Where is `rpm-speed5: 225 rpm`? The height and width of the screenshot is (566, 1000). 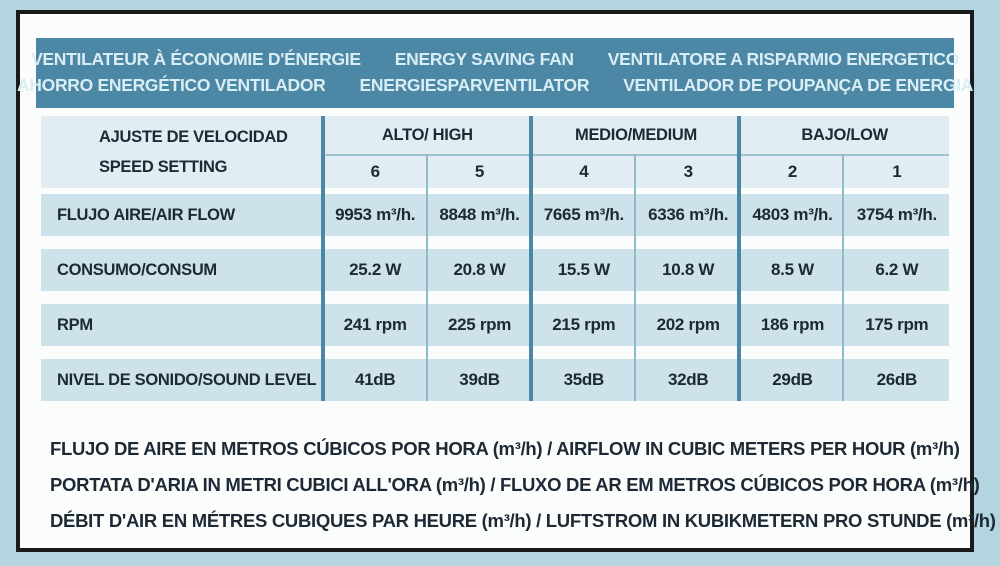 rpm-speed5: 225 rpm is located at coordinates (479, 324).